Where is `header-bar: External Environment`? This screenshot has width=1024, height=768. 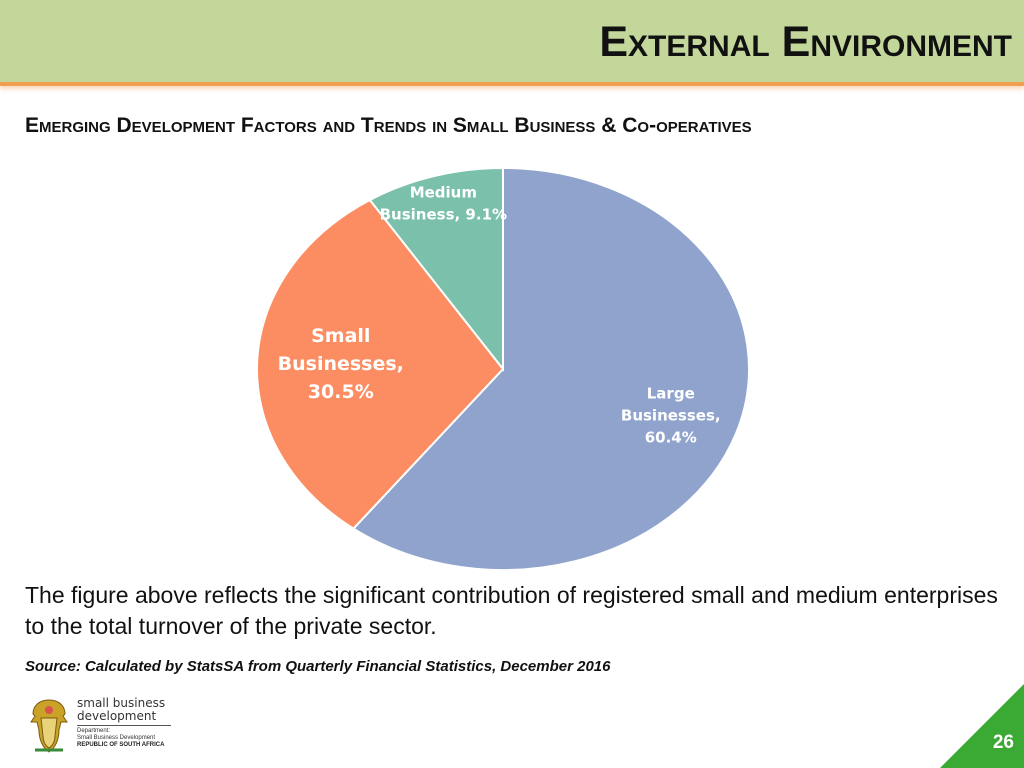
header-bar: External Environment is located at coordinates (512, 43).